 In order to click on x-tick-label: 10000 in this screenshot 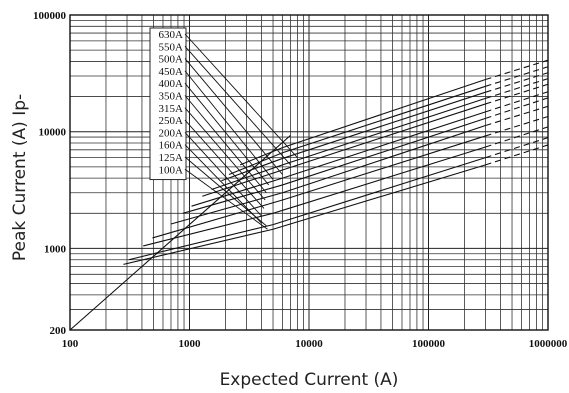, I will do `click(309, 344)`.